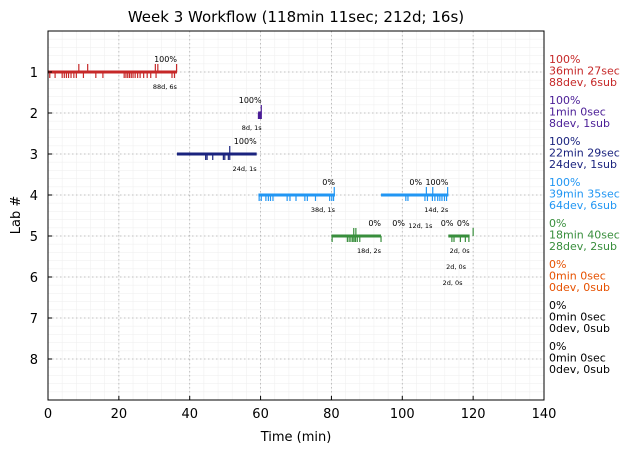 The height and width of the screenshot is (453, 630). What do you see at coordinates (564, 100) in the screenshot?
I see `lab-2-summary: 100%` at bounding box center [564, 100].